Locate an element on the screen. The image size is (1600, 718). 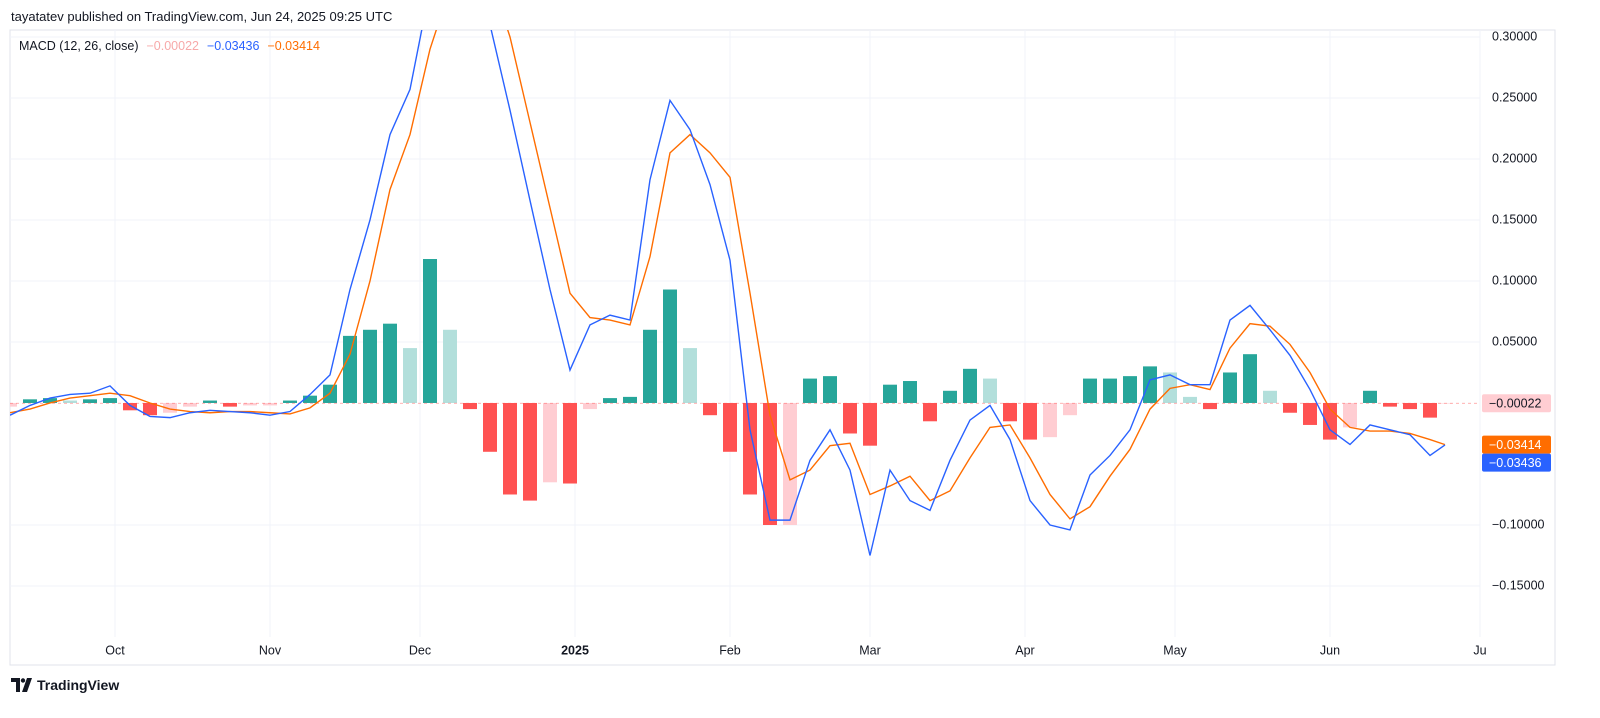
y-tick-label: 0.05000 is located at coordinates (1514, 341).